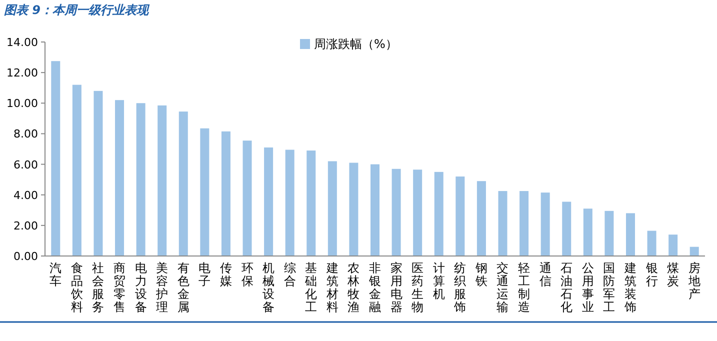  I want to click on y-tick-label: 0.00, so click(26, 256).